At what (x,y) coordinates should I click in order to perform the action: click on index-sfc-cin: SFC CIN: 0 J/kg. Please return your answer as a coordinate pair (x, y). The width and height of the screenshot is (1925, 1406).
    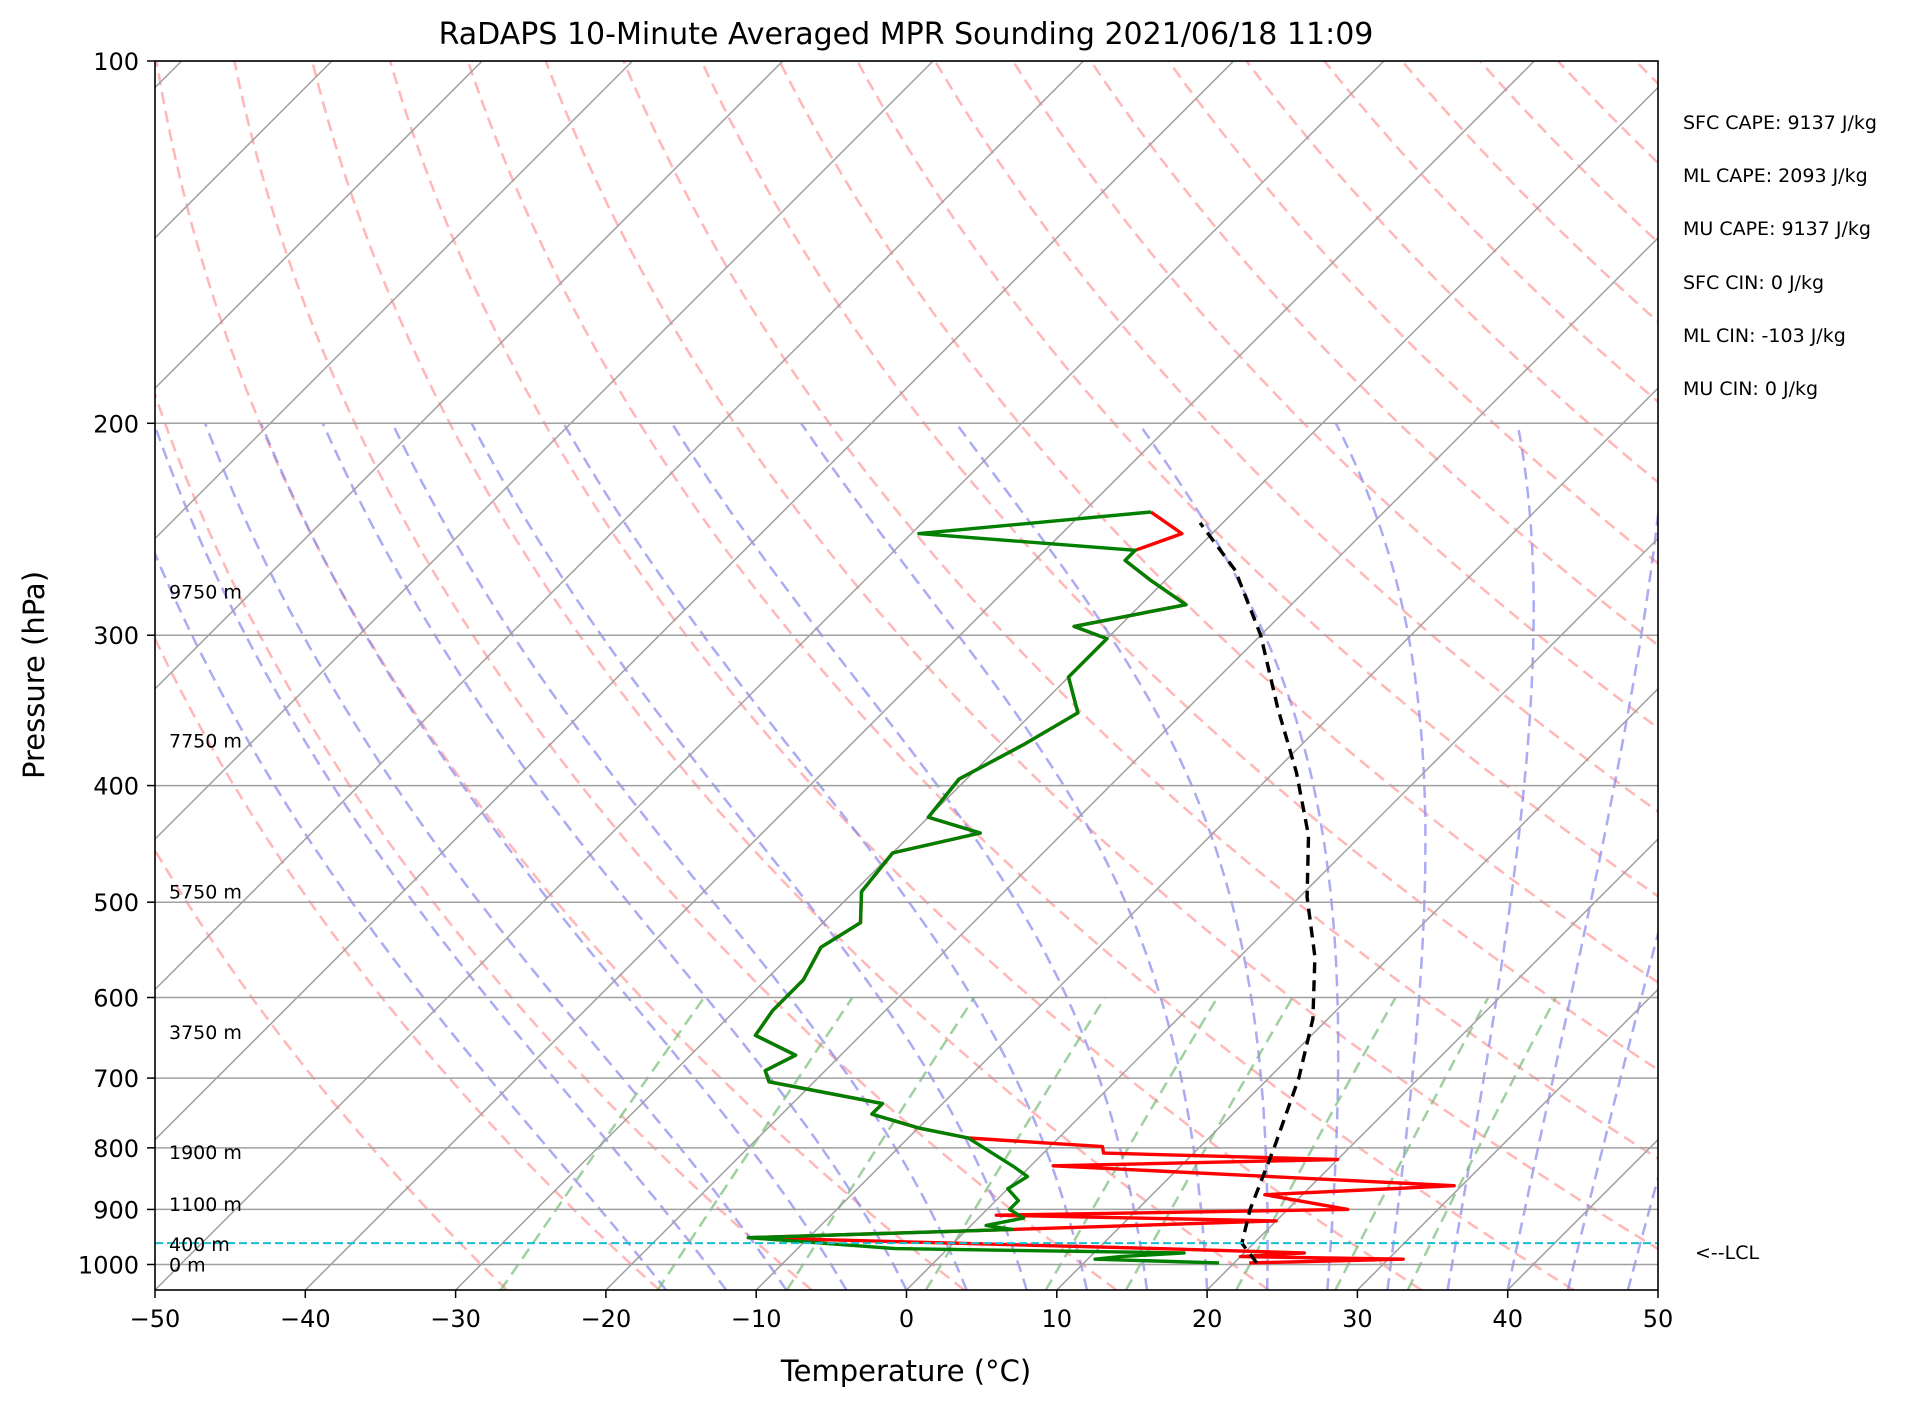
    Looking at the image, I should click on (1753, 283).